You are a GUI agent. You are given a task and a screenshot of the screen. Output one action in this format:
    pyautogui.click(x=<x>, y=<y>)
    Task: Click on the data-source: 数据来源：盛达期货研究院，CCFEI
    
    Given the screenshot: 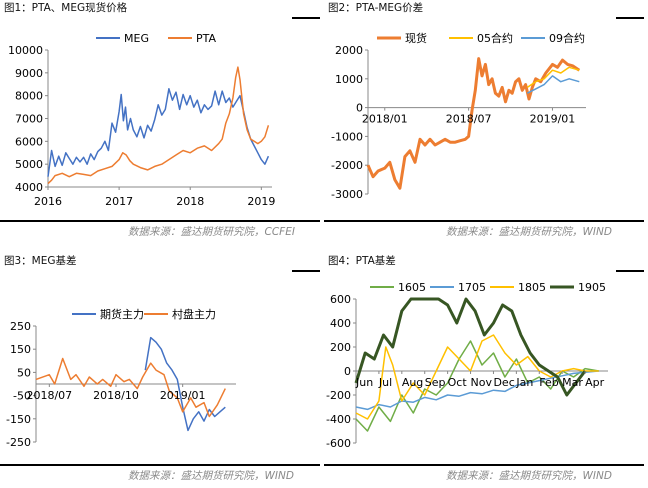 What is the action you would take?
    pyautogui.click(x=211, y=232)
    